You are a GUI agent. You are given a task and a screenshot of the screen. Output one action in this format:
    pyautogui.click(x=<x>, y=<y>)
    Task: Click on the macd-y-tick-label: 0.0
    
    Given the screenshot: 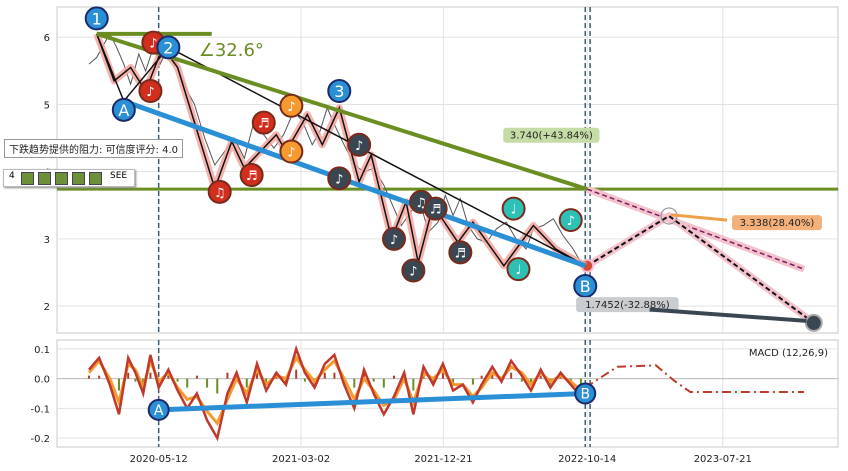 What is the action you would take?
    pyautogui.click(x=42, y=380)
    